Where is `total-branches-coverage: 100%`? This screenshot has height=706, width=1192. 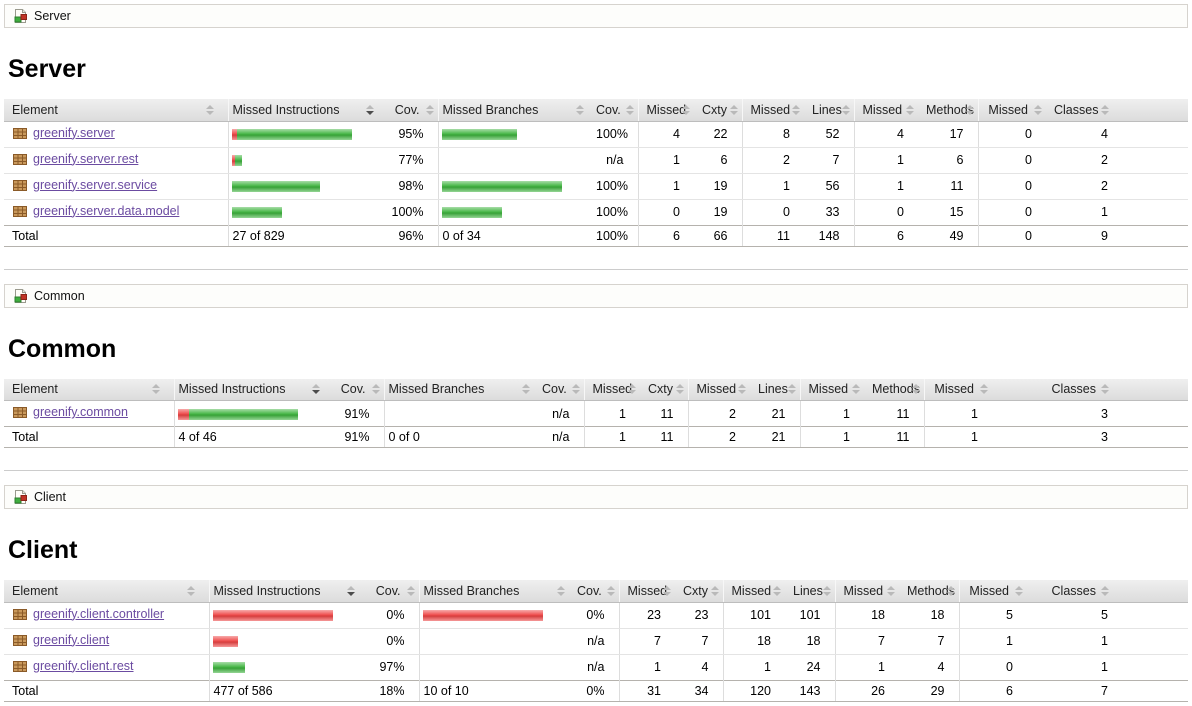 total-branches-coverage: 100% is located at coordinates (613, 235).